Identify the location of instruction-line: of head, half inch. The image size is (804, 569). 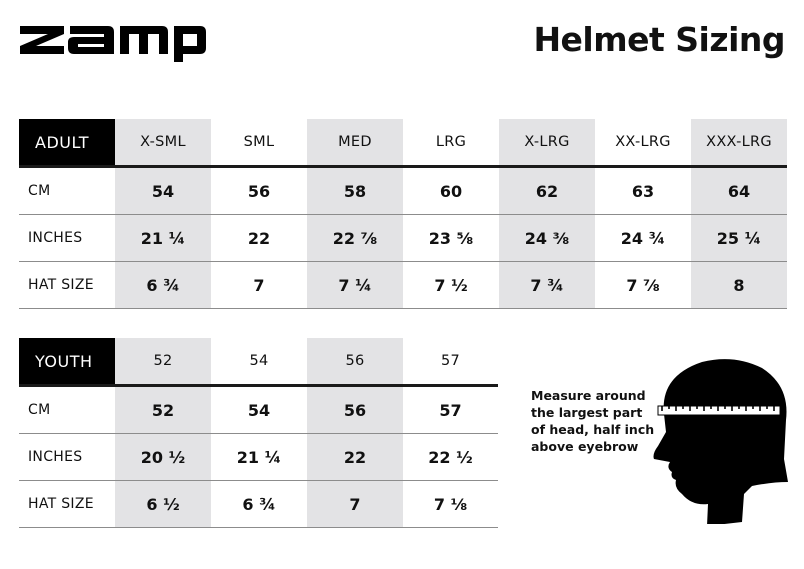
(593, 429).